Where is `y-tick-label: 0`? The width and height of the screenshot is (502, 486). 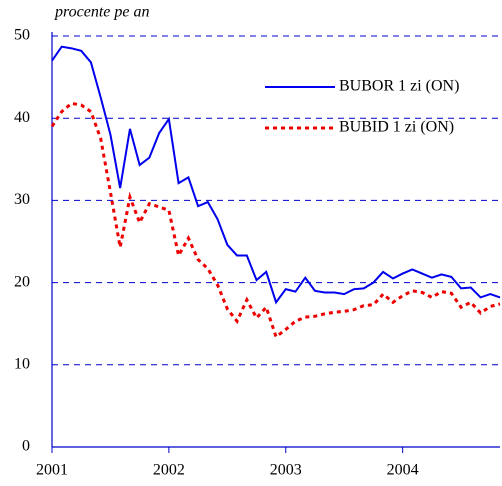 y-tick-label: 0 is located at coordinates (26, 446).